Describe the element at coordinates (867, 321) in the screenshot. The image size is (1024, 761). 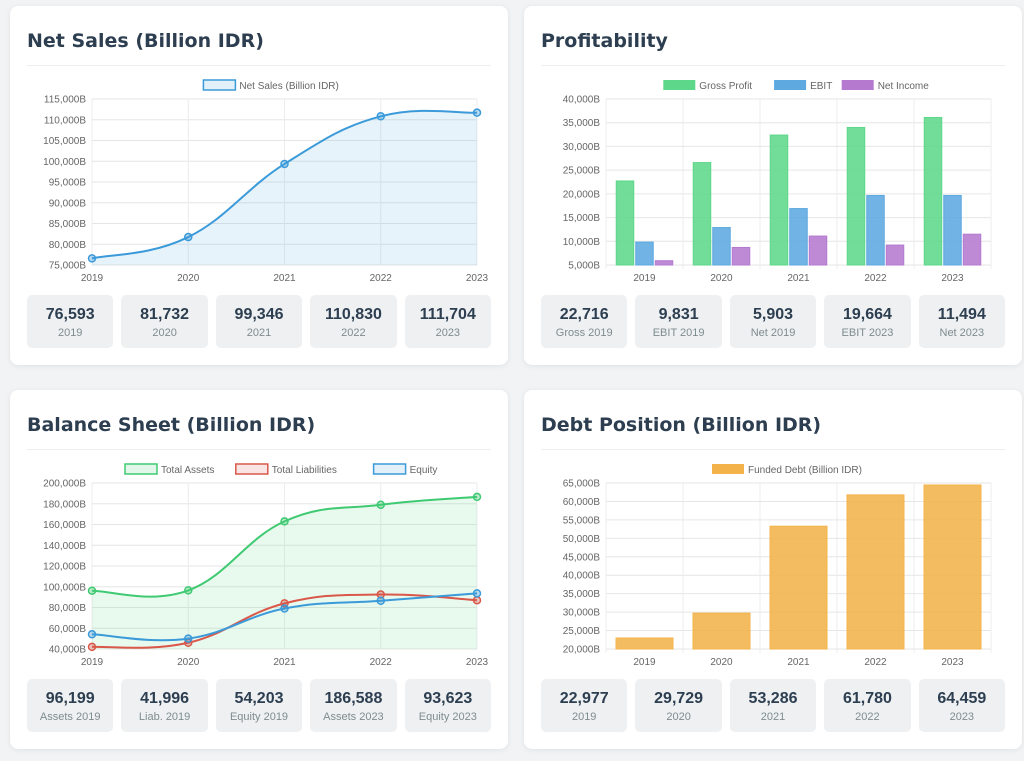
I see `stat-box: 19,664 EBIT 2023` at that location.